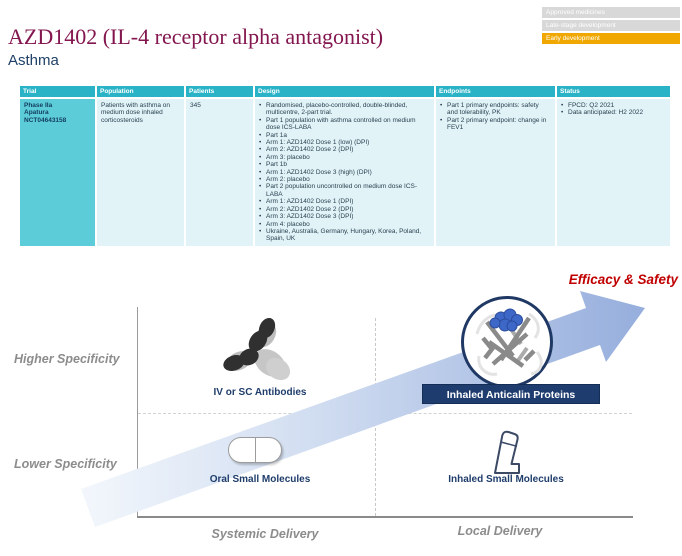 The width and height of the screenshot is (682, 556). I want to click on design-bullet: • Part 1b, so click(344, 164).